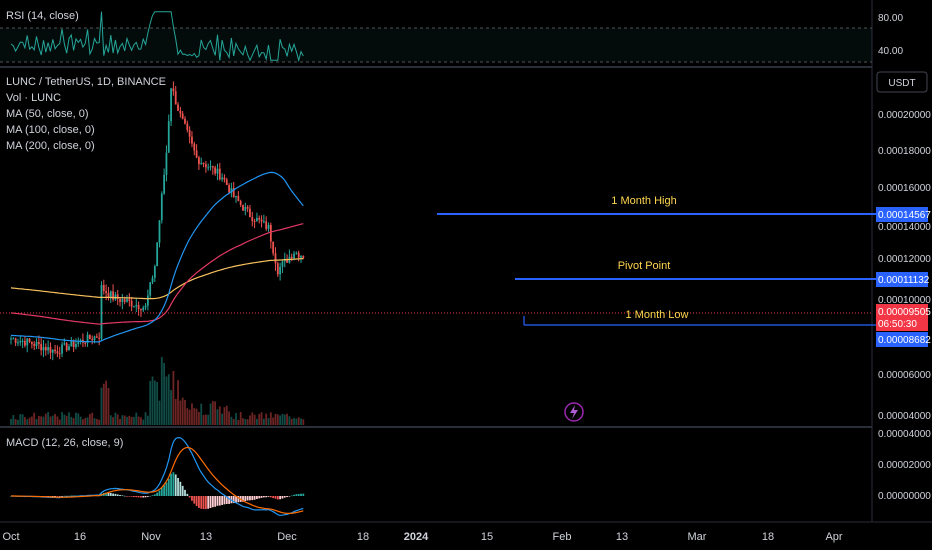 The image size is (932, 550). I want to click on ma100-legend: MA (100, close, 0), so click(50, 130).